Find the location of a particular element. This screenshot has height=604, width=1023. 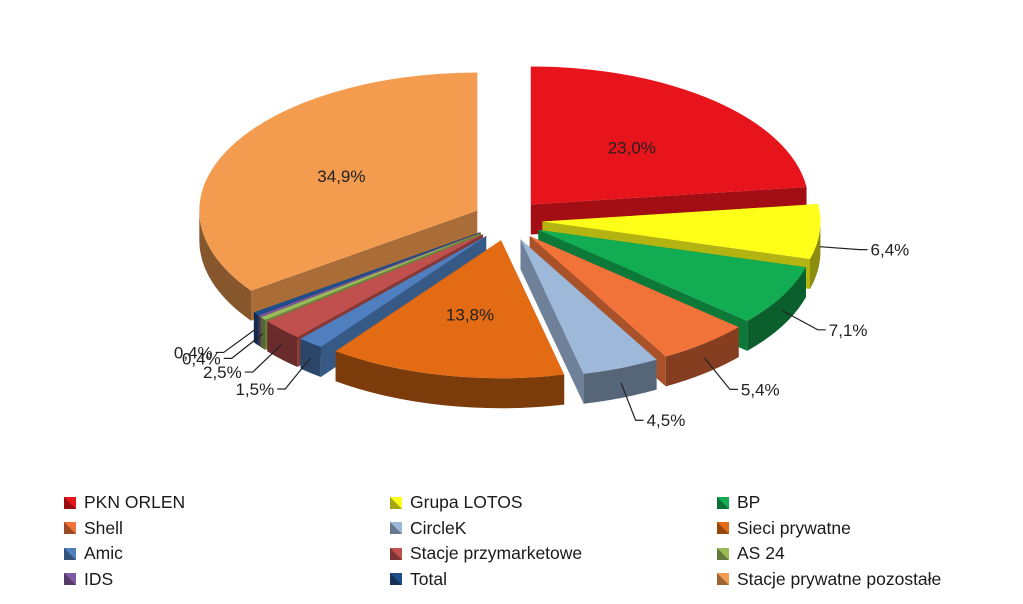

legend-label: CircleK is located at coordinates (438, 527).